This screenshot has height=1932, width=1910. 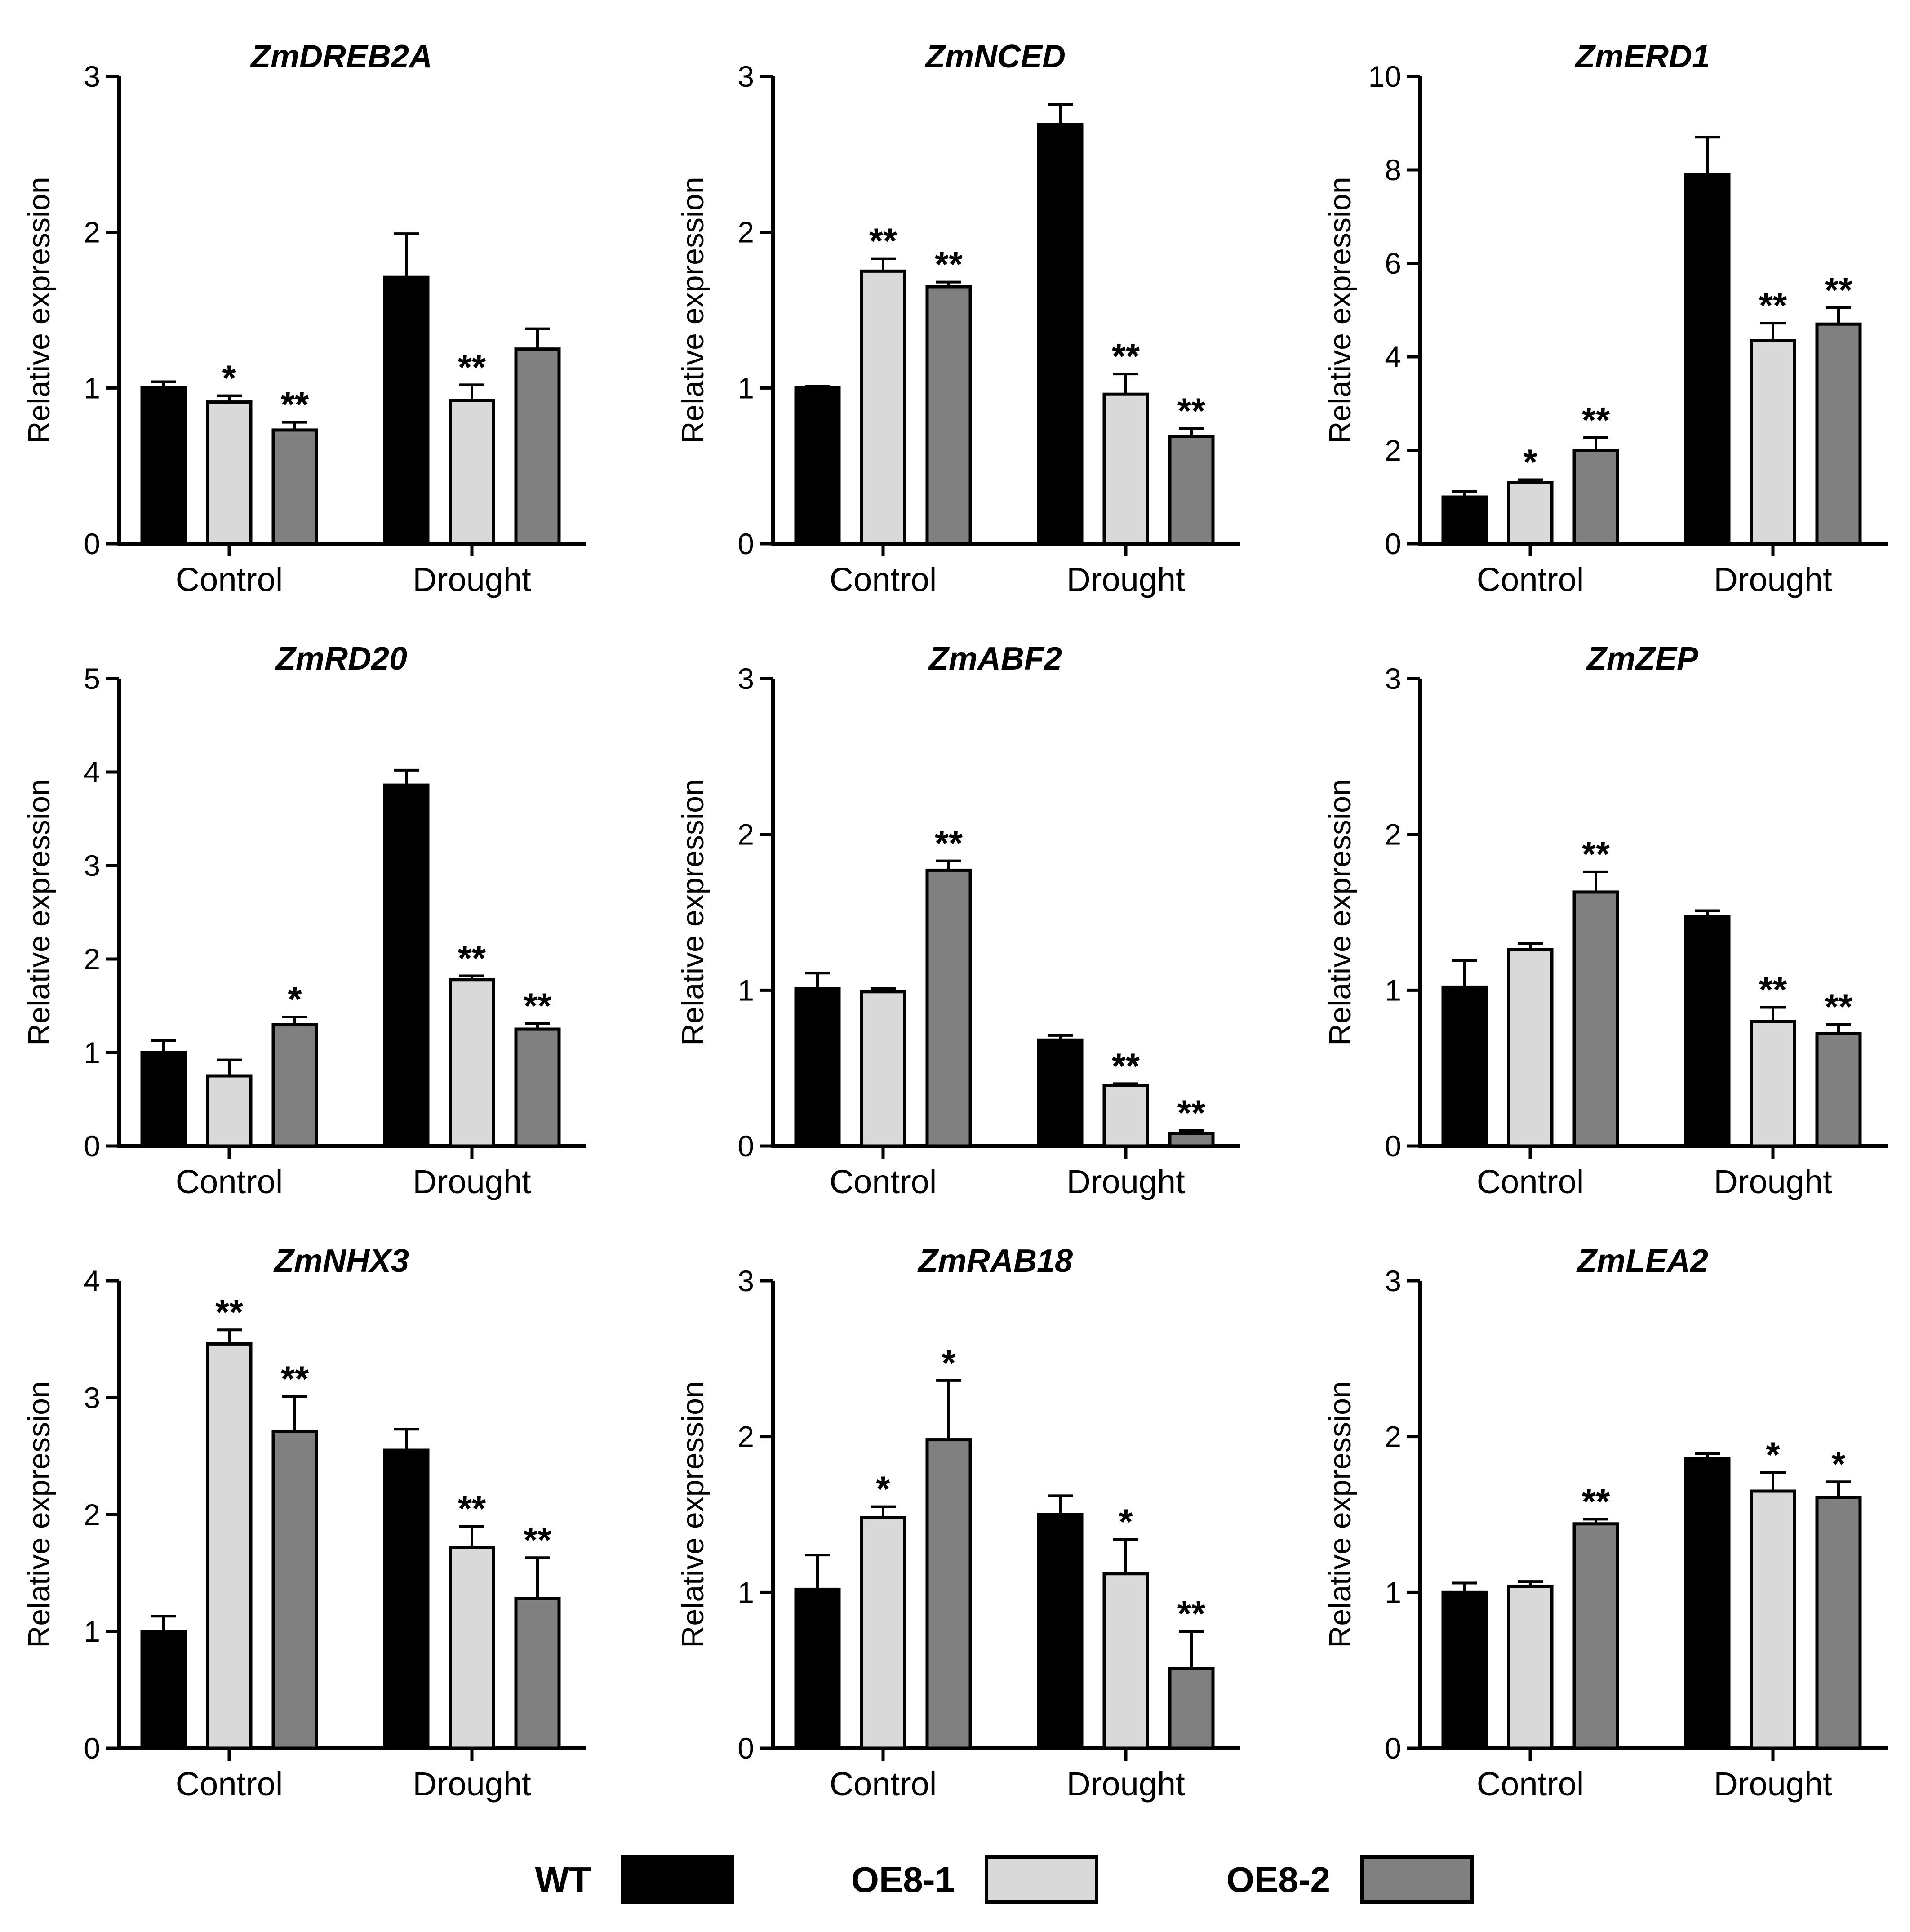 I want to click on legend-label-oe8-1: OE8-1, so click(x=903, y=1880).